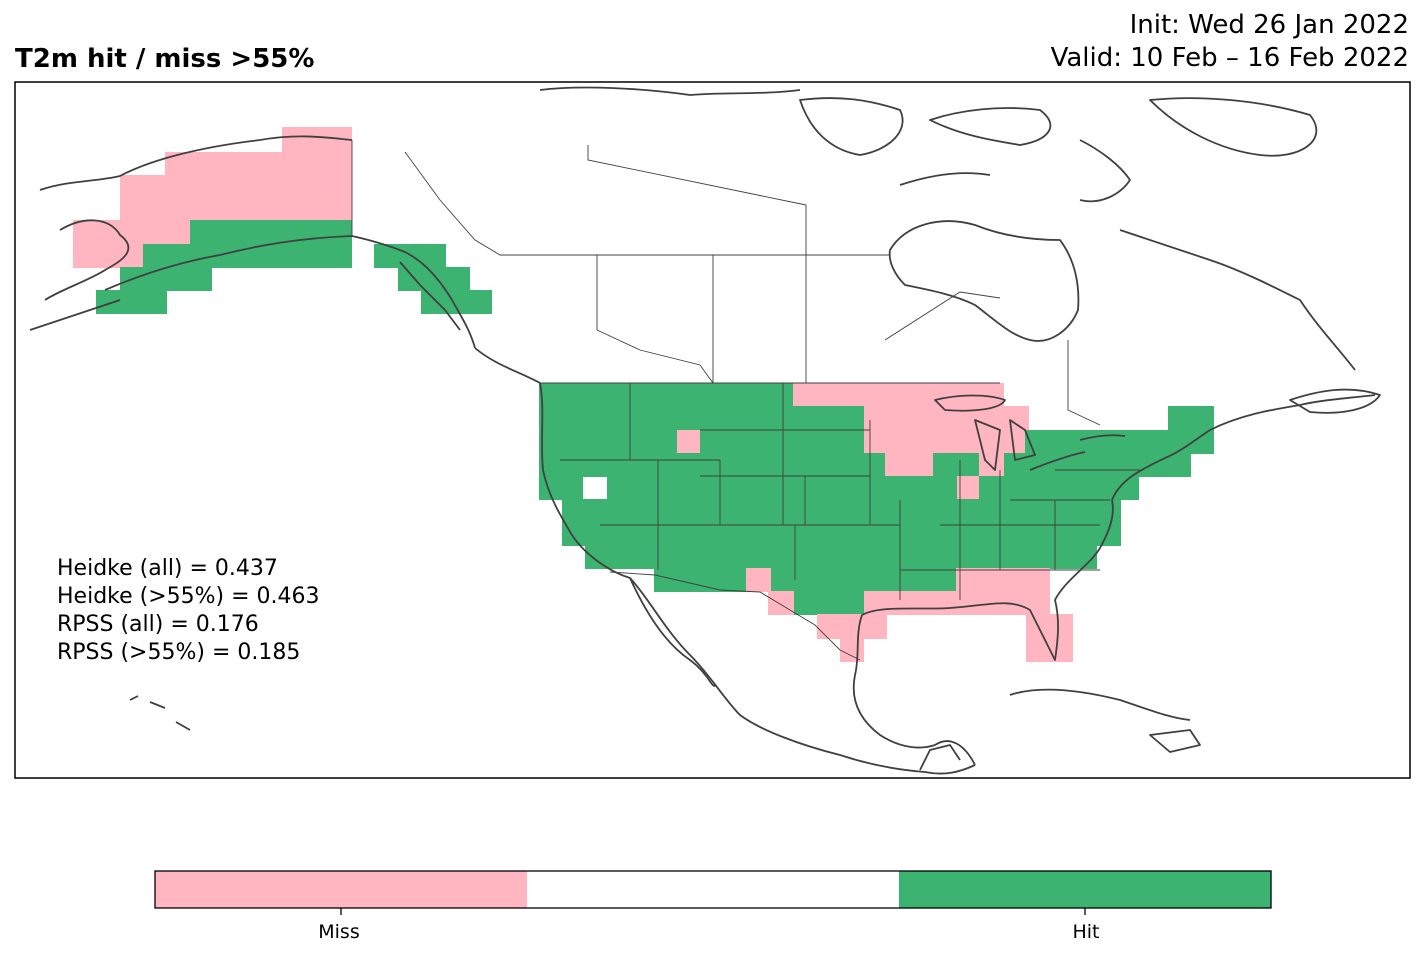 This screenshot has width=1425, height=958. What do you see at coordinates (179, 652) in the screenshot?
I see `rpss-55: RPSS (>55%) = 0.185` at bounding box center [179, 652].